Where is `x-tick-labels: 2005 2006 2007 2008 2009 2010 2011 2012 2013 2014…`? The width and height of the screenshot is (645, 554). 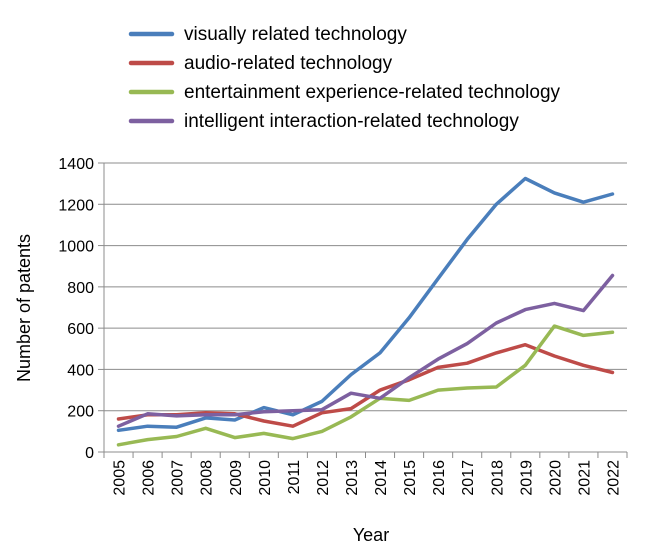
x-tick-labels: 2005 2006 2007 2008 2009 2010 2011 2012 2013 2014… is located at coordinates (367, 478).